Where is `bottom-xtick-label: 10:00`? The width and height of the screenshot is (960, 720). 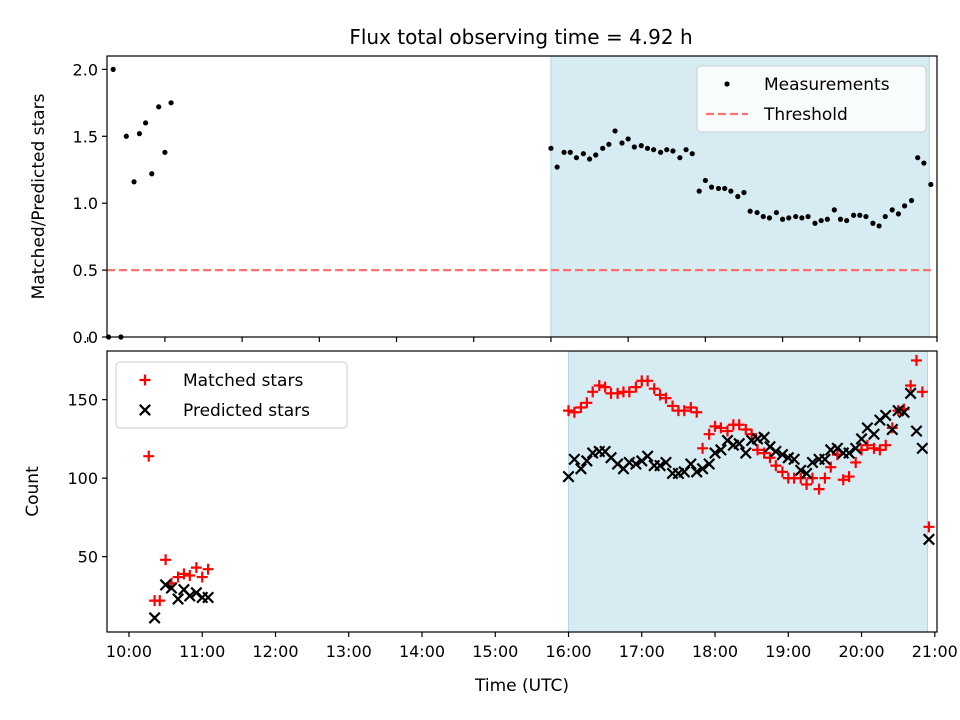 bottom-xtick-label: 10:00 is located at coordinates (129, 651).